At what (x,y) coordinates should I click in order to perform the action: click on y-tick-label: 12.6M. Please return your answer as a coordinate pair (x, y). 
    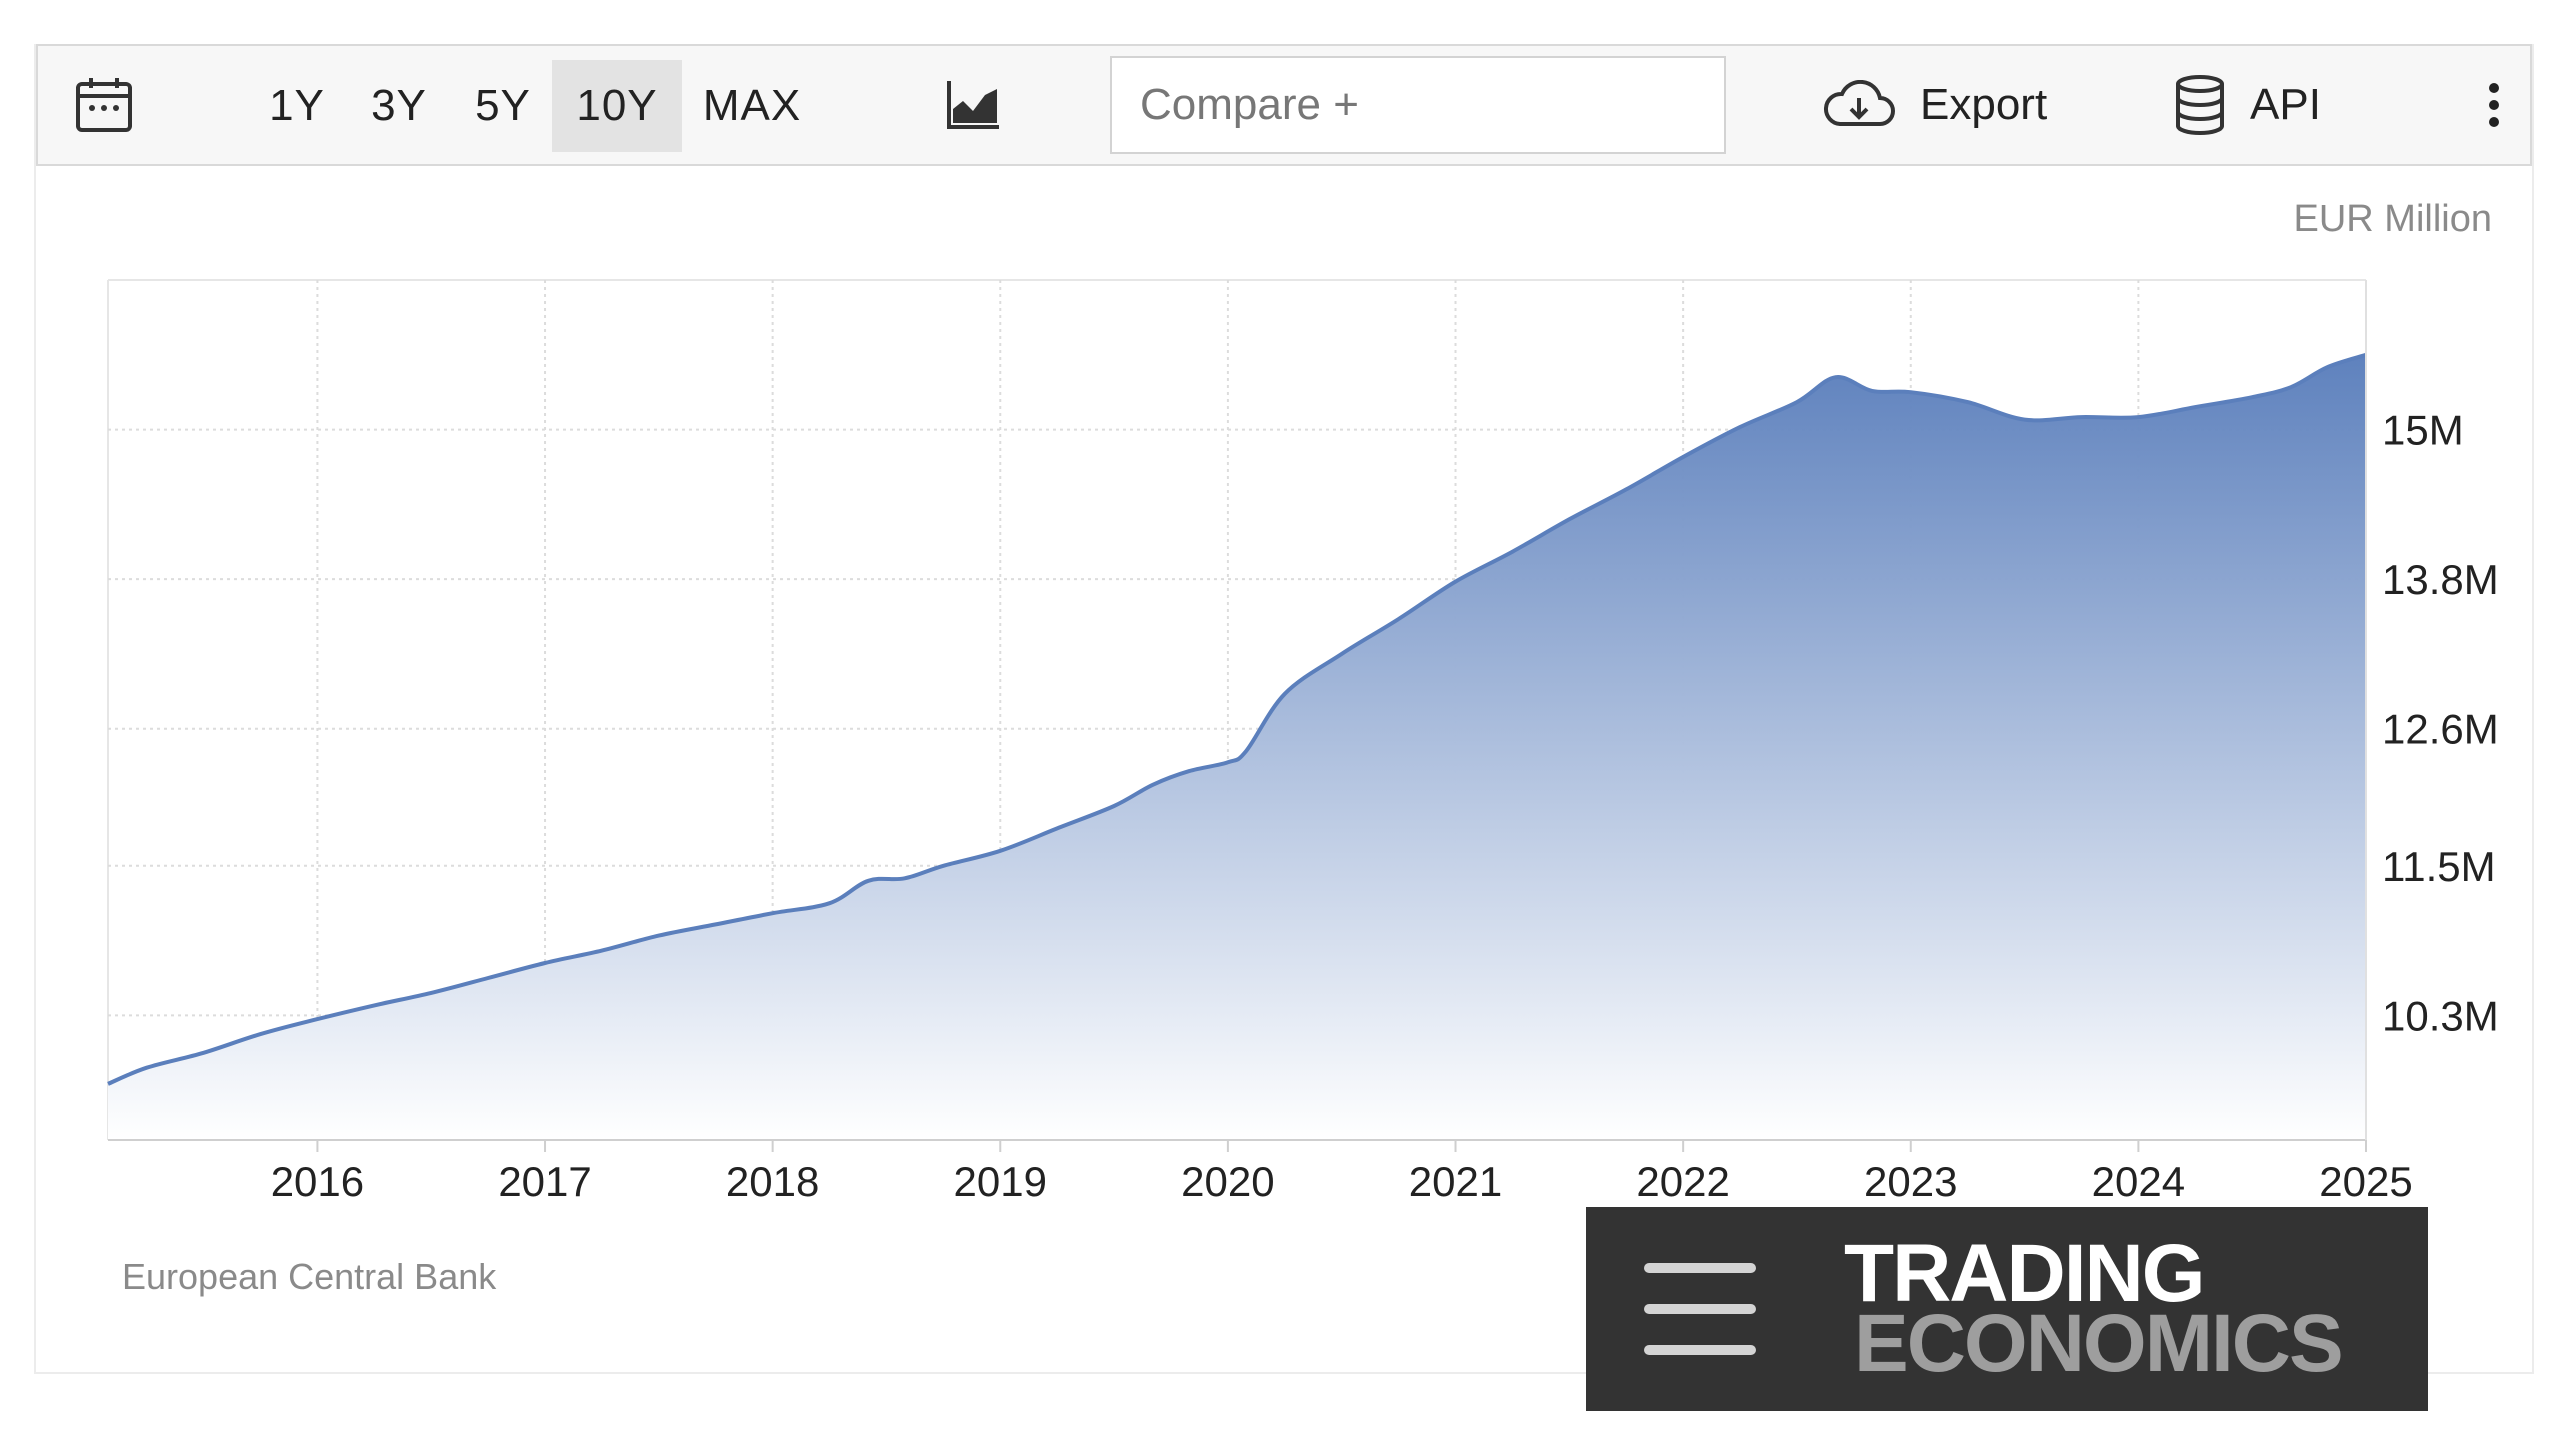
    Looking at the image, I should click on (2440, 729).